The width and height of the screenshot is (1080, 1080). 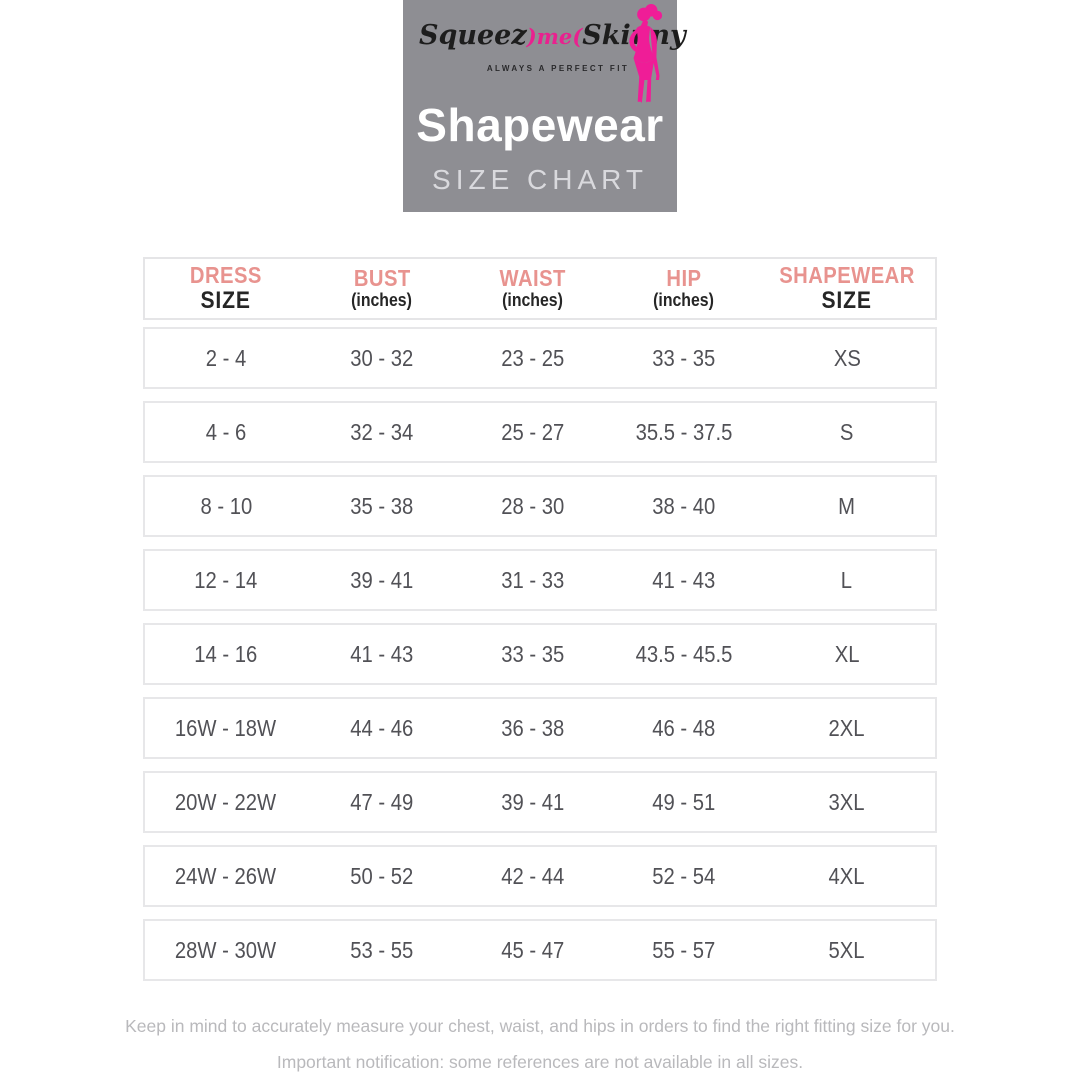 What do you see at coordinates (846, 801) in the screenshot?
I see `size-cell: 3XL` at bounding box center [846, 801].